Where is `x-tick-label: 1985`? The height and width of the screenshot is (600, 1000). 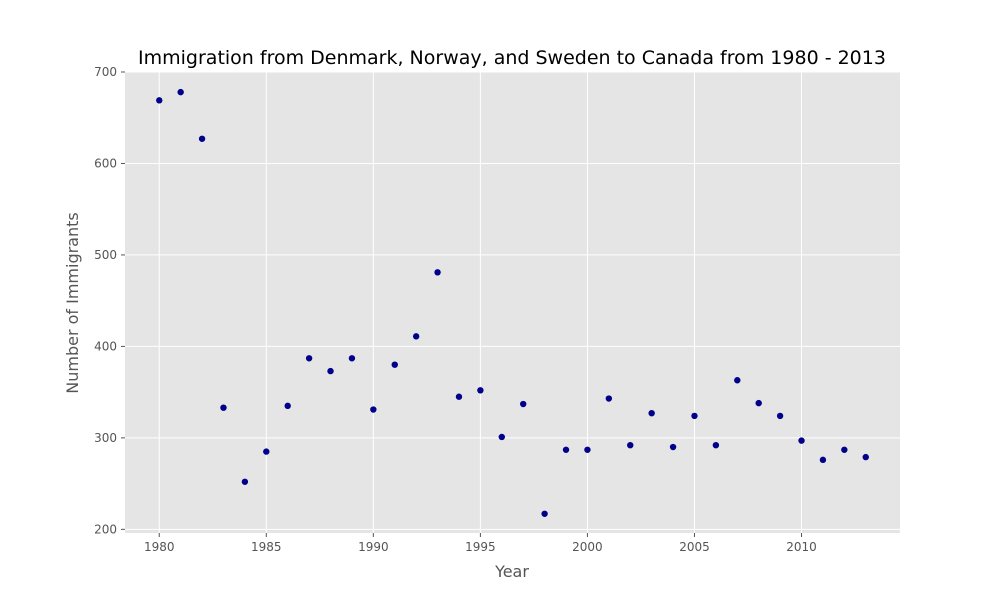 x-tick-label: 1985 is located at coordinates (266, 547).